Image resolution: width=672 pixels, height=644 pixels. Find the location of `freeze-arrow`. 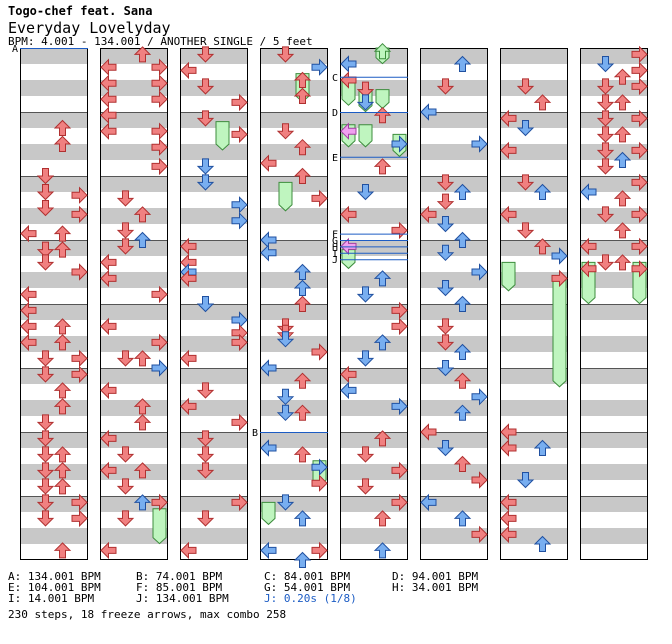

freeze-arrow is located at coordinates (382, 99).